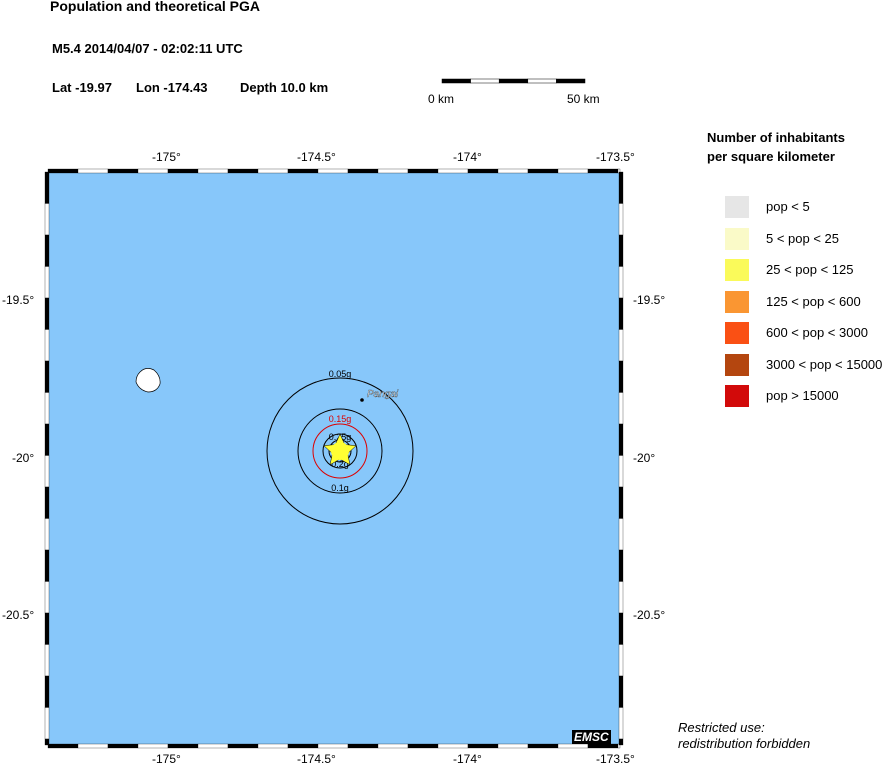 The width and height of the screenshot is (890, 766). What do you see at coordinates (147, 48) in the screenshot?
I see `event-info: M5.4 2014/04/07 - 02:02:11 UTC` at bounding box center [147, 48].